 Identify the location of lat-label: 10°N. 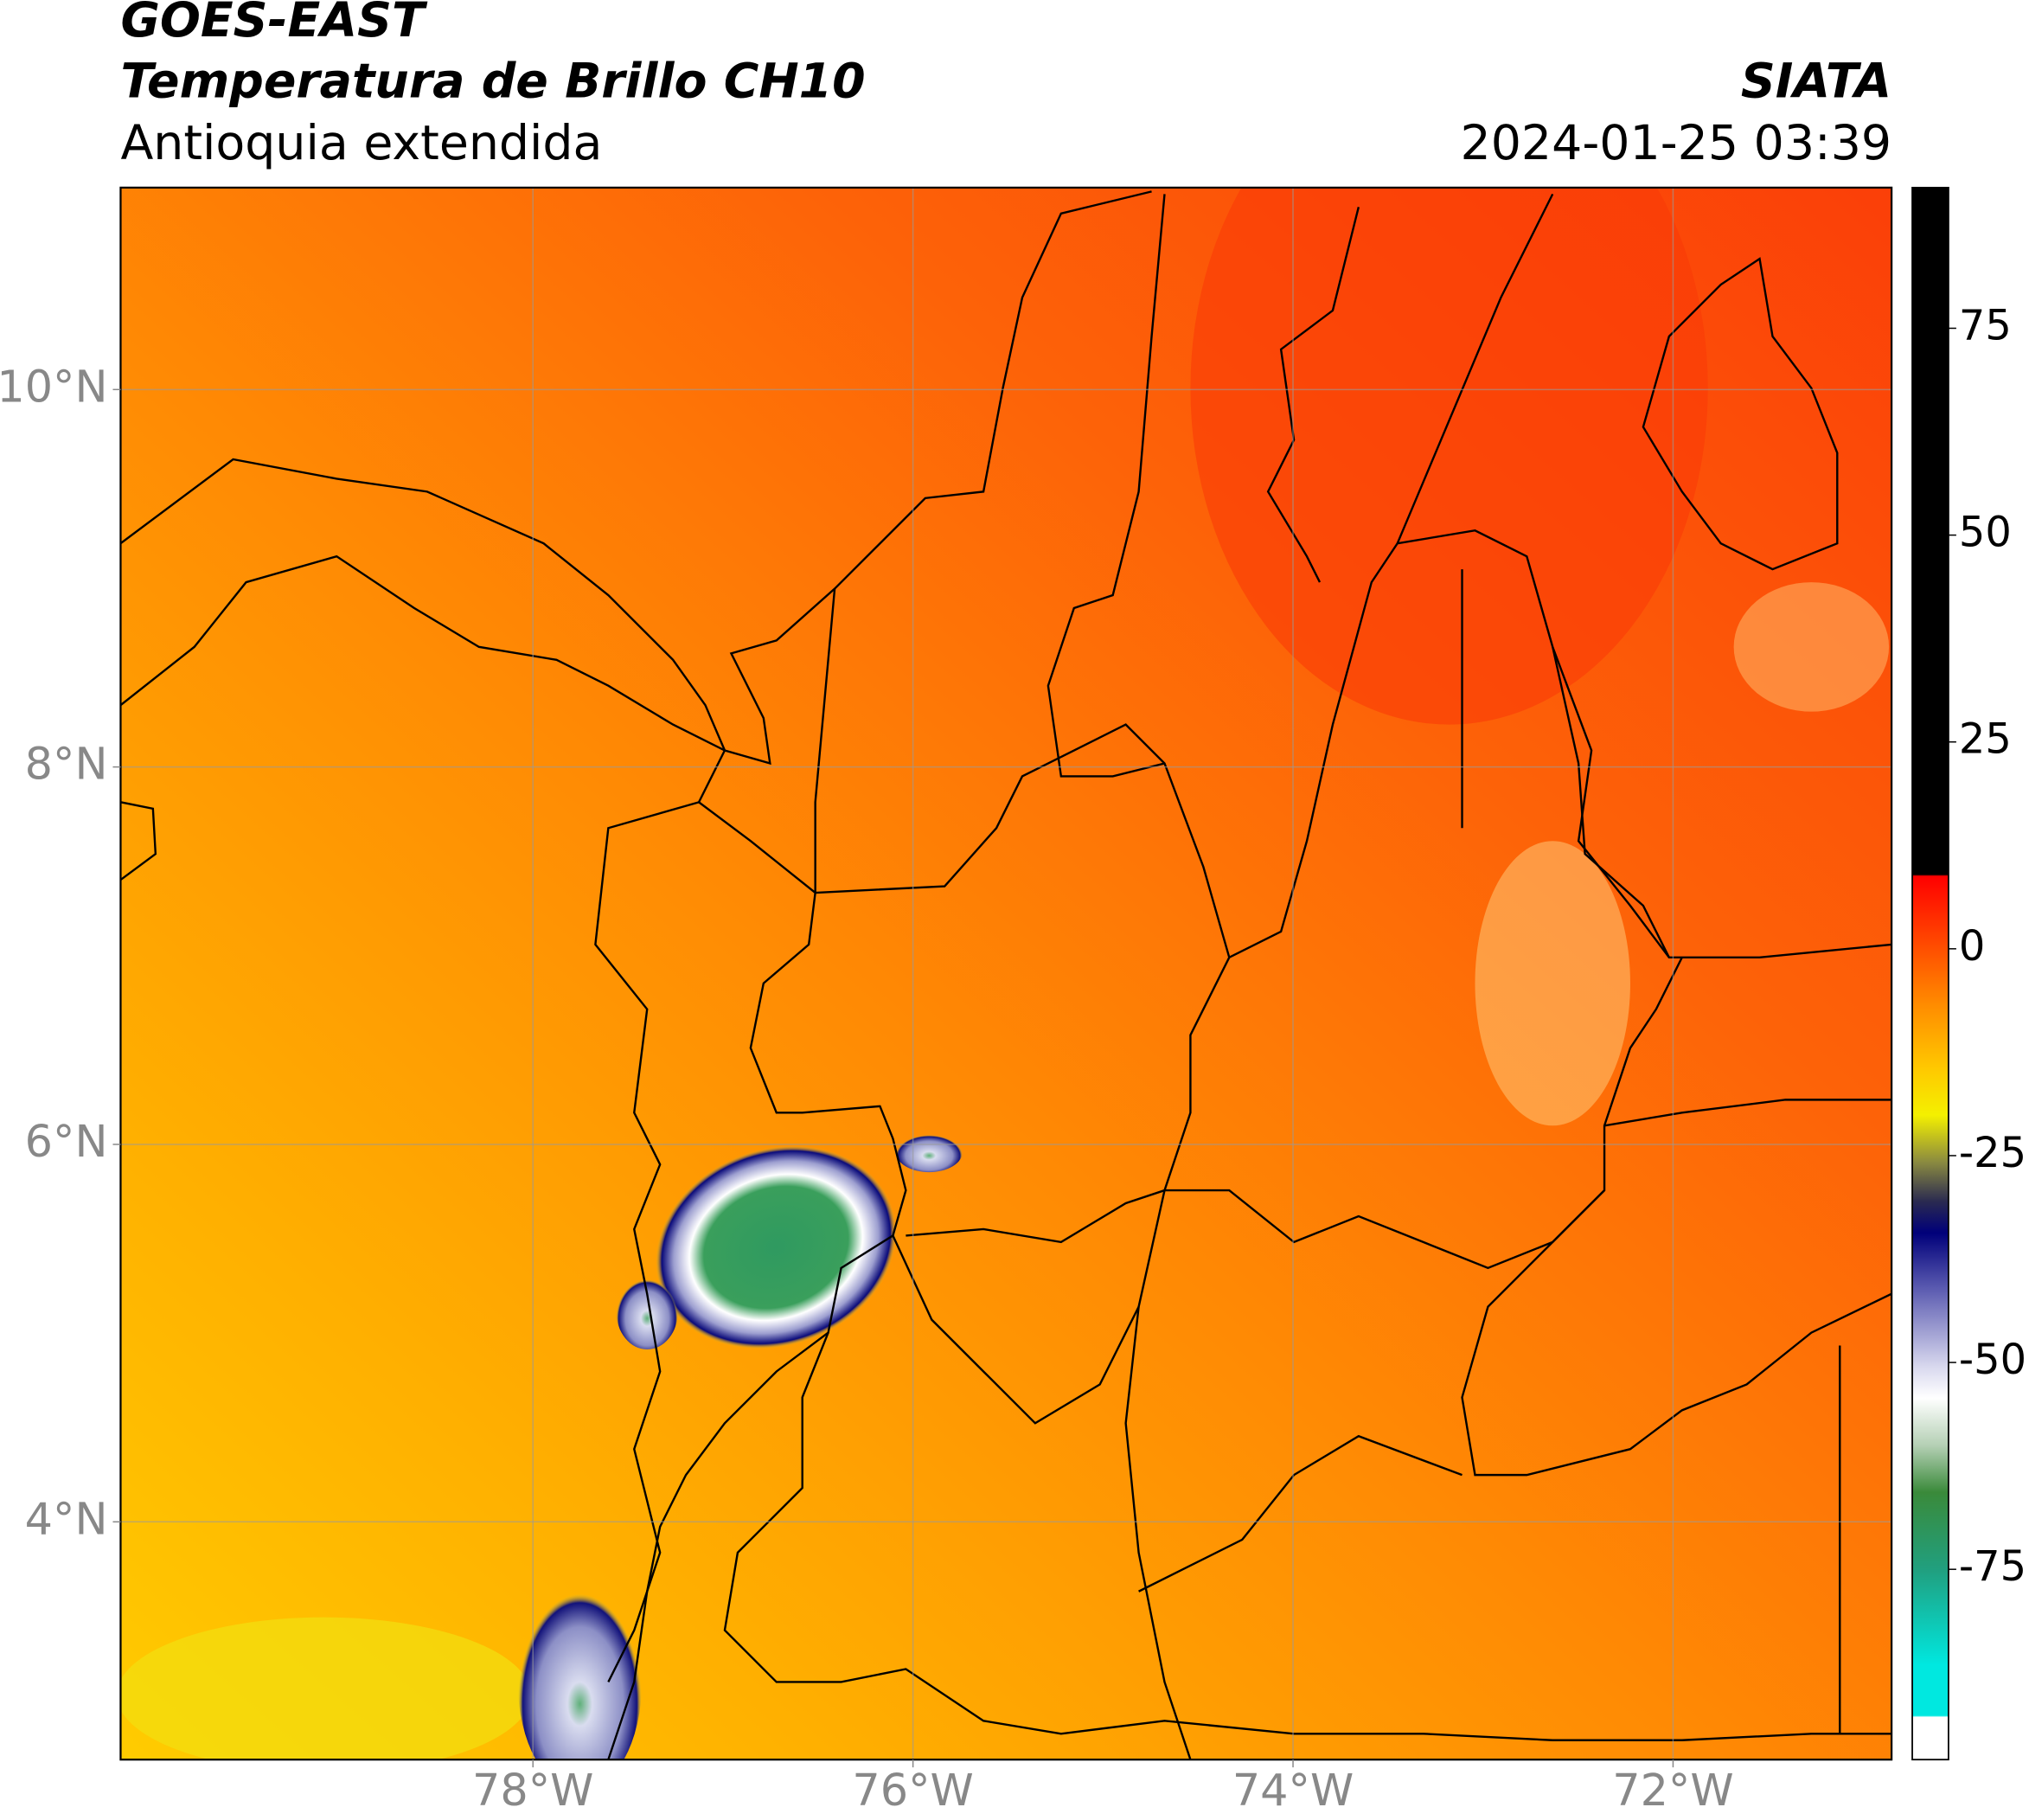
(53, 386).